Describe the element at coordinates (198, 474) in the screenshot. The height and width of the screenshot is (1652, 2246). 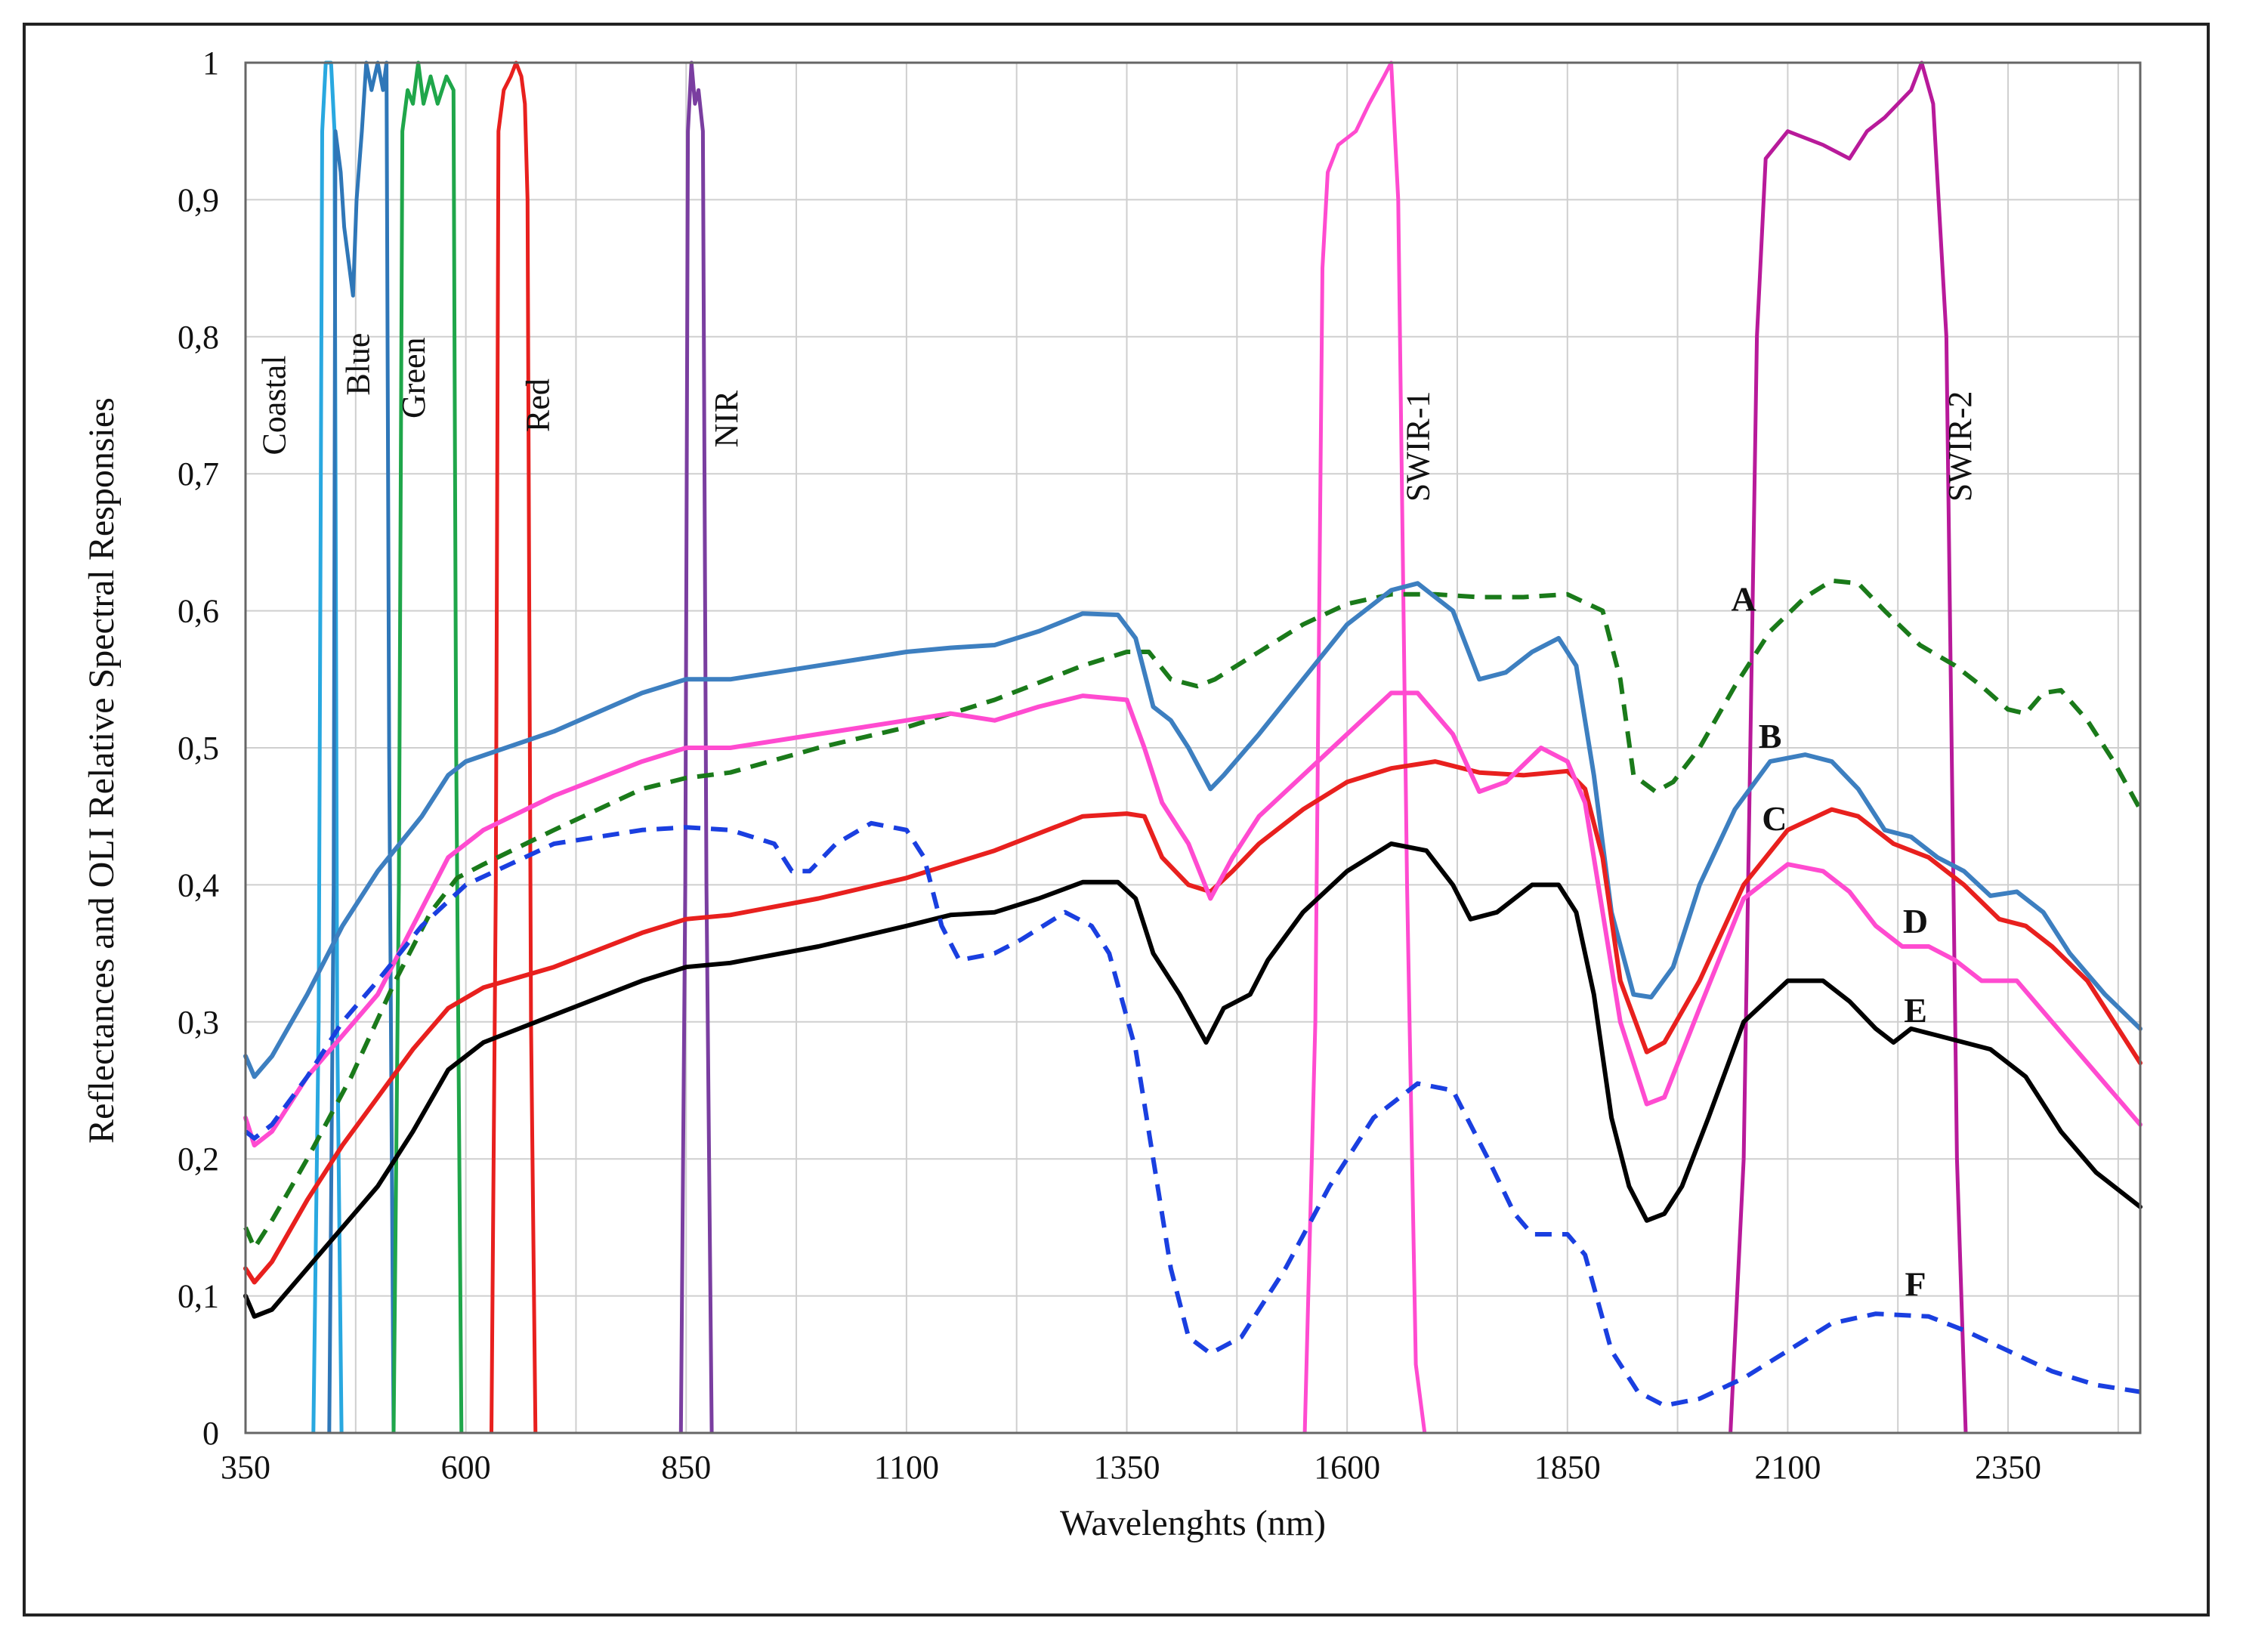
I see `y-tick-label: 0,7` at that location.